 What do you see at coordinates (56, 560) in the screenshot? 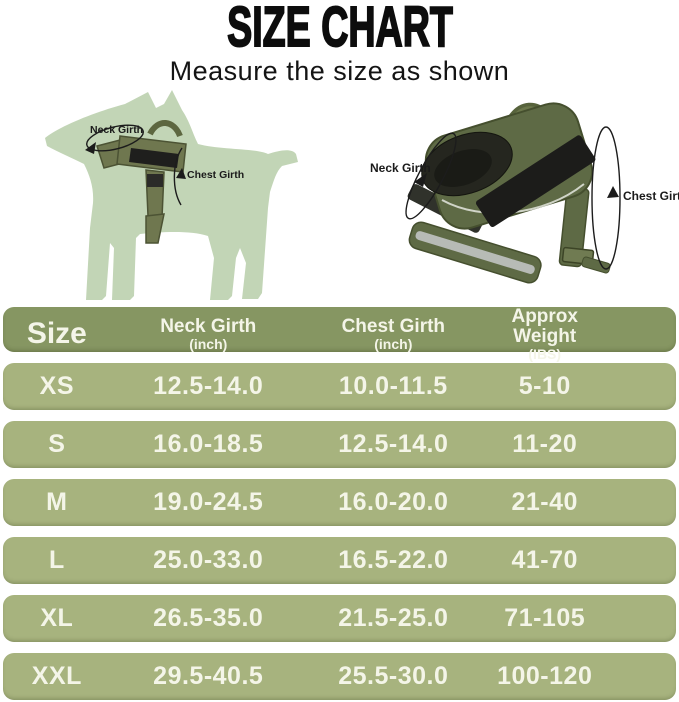
I see `cell-size: L` at bounding box center [56, 560].